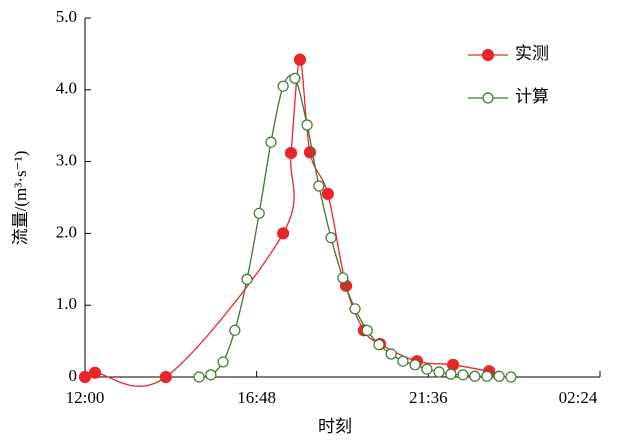 The height and width of the screenshot is (441, 619). What do you see at coordinates (66, 231) in the screenshot?
I see `y-tick-label: 2.0` at bounding box center [66, 231].